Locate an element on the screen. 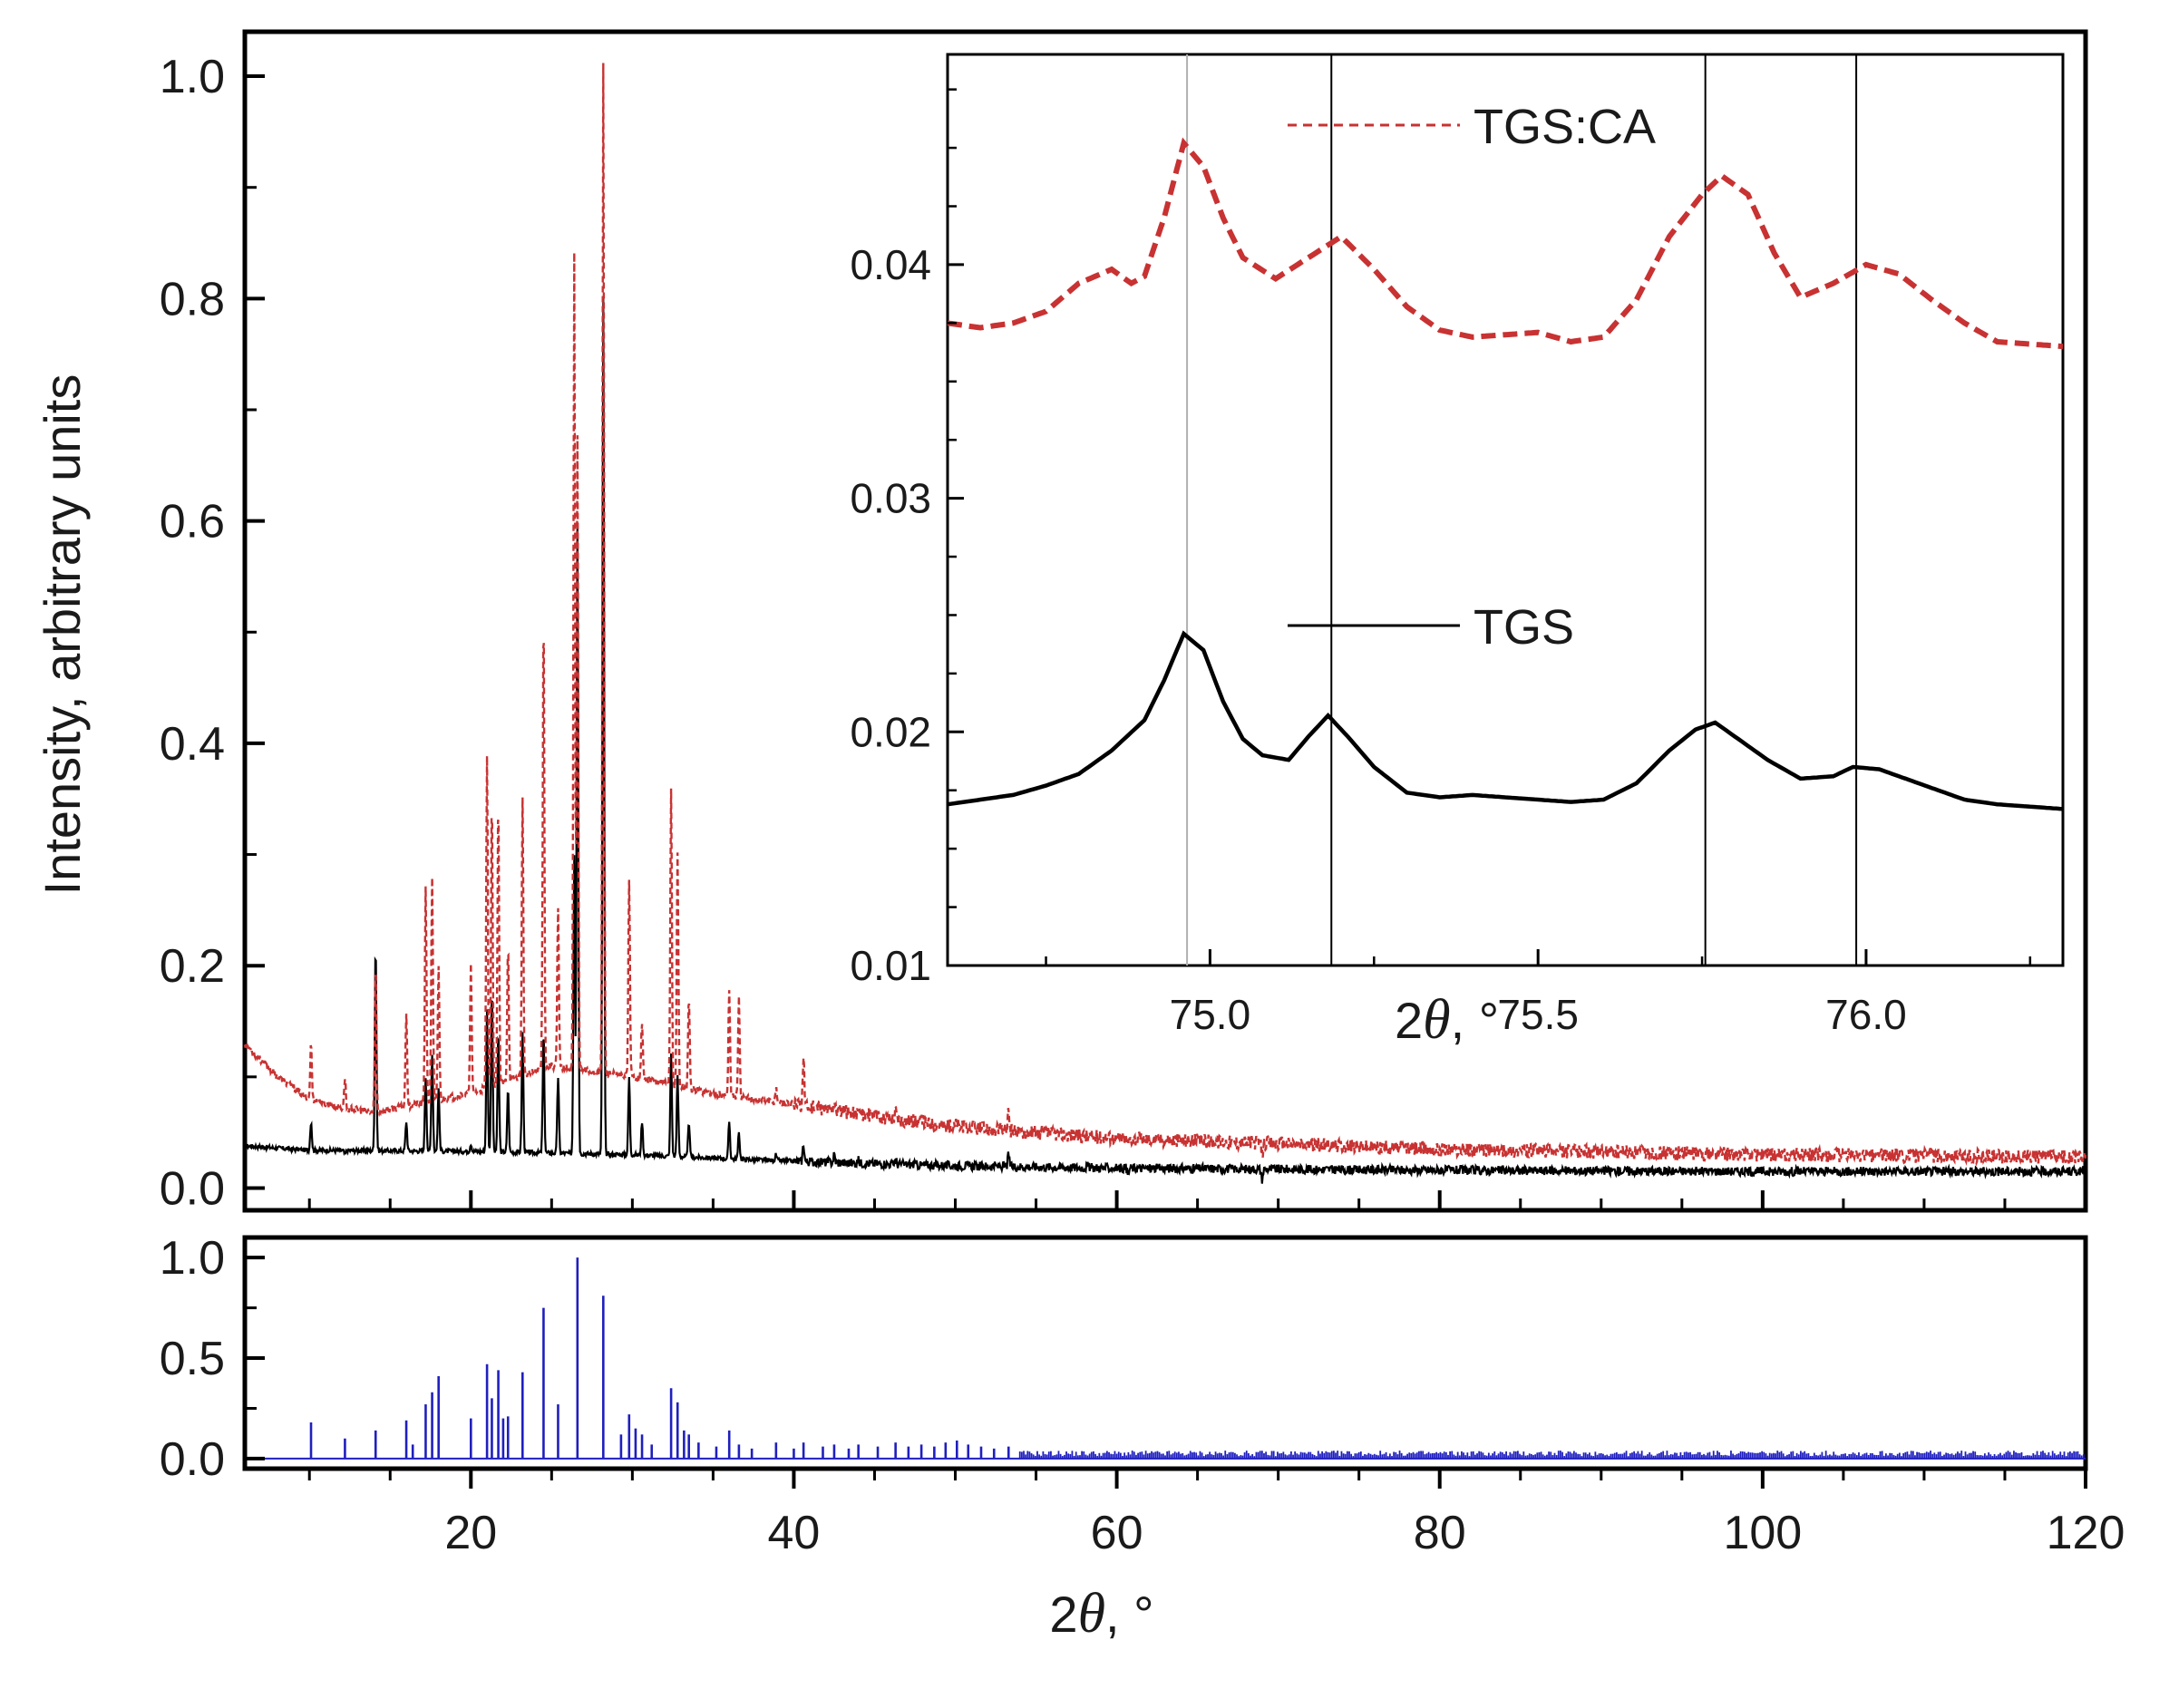 This screenshot has width=2169, height=1708. reference-sticks-group is located at coordinates (1165, 1358).